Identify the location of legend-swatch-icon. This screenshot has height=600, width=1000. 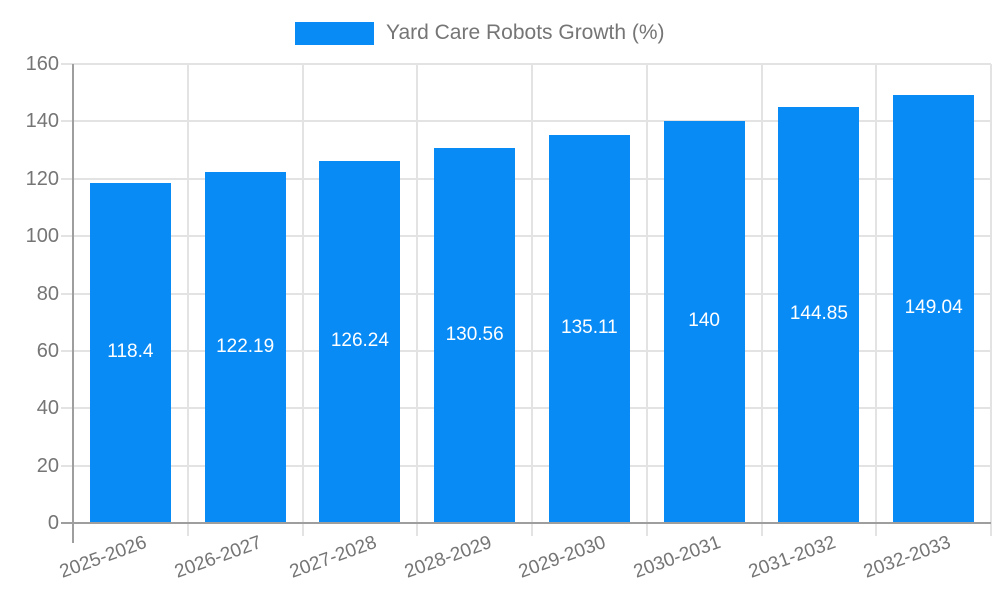
(334, 33).